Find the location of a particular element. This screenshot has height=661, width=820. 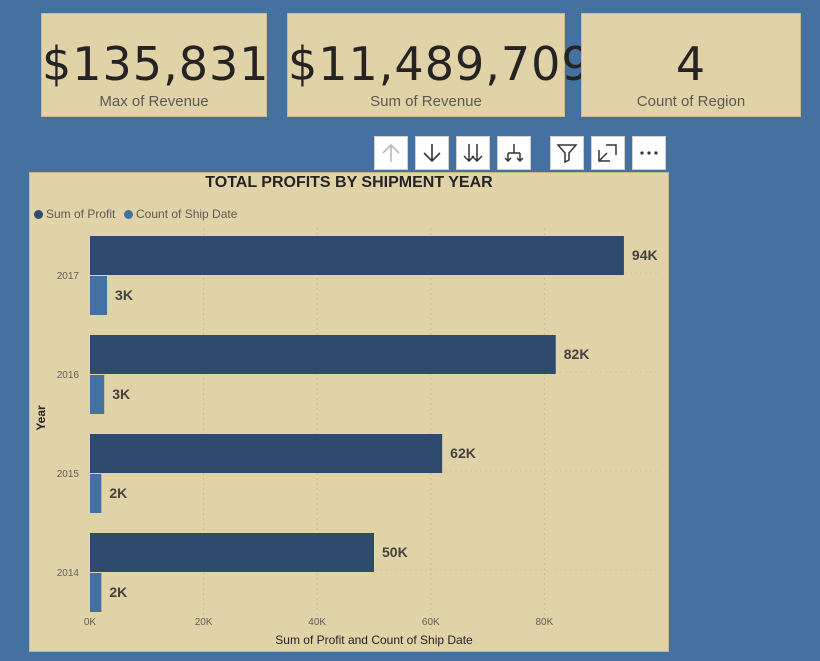

focus-mode-icon is located at coordinates (607, 153).